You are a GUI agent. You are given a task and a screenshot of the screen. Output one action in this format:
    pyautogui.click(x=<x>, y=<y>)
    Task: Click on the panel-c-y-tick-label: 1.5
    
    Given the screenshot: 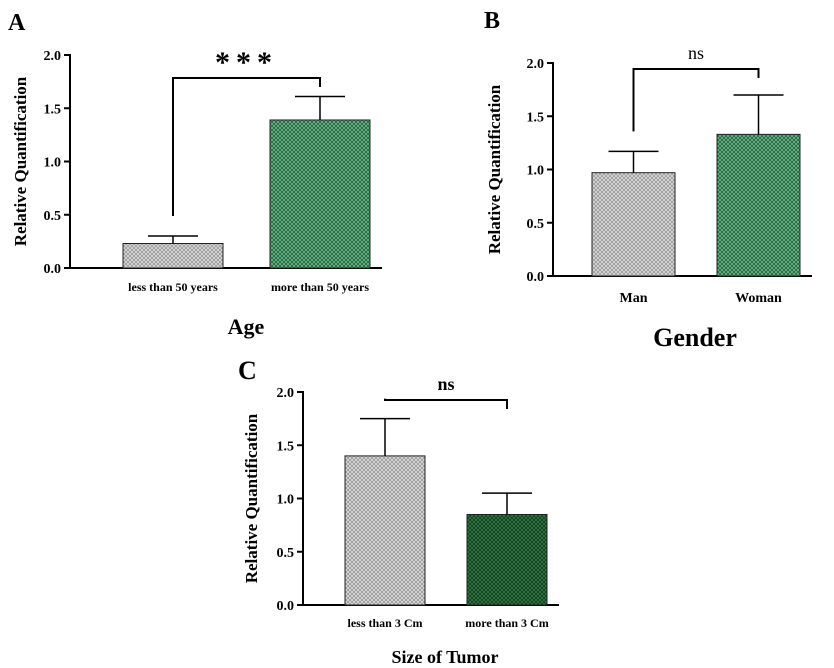 What is the action you would take?
    pyautogui.click(x=286, y=446)
    